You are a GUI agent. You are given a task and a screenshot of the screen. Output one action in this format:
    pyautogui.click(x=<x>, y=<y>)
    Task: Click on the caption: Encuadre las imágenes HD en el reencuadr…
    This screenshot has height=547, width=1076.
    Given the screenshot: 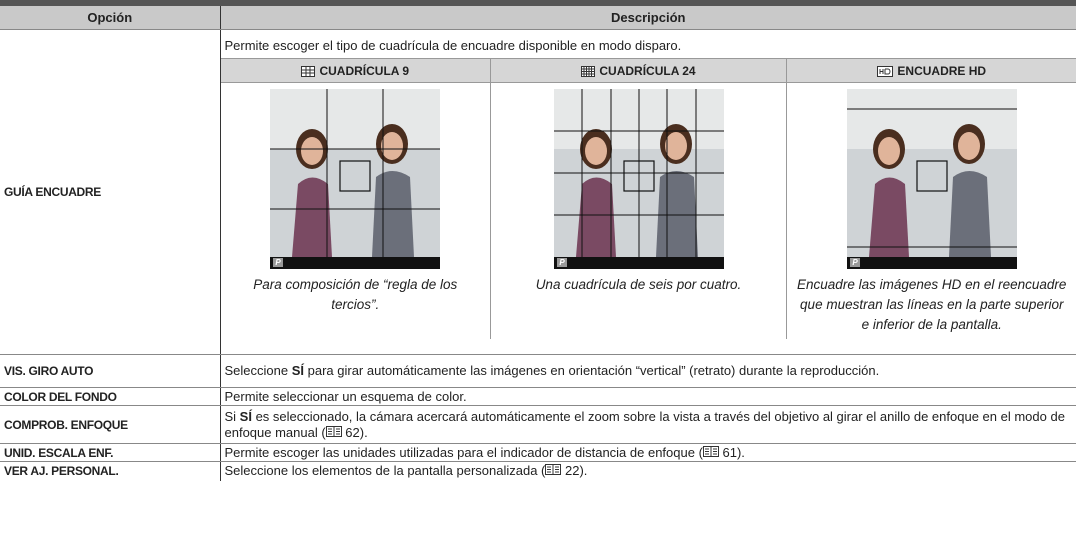 What is the action you would take?
    pyautogui.click(x=932, y=304)
    